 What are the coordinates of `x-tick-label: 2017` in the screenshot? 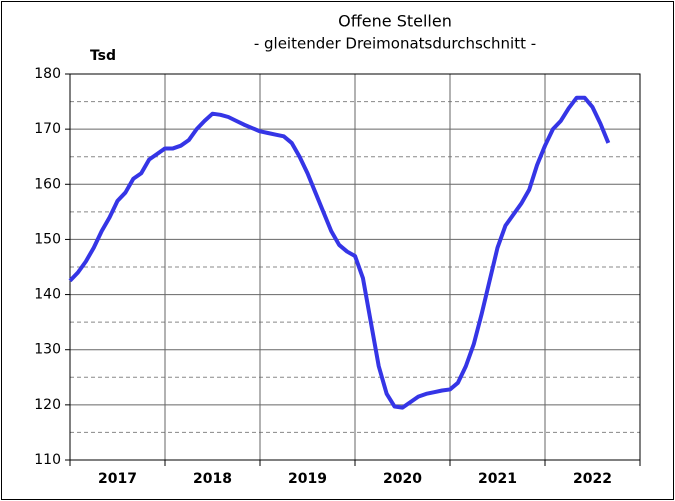 It's located at (117, 479).